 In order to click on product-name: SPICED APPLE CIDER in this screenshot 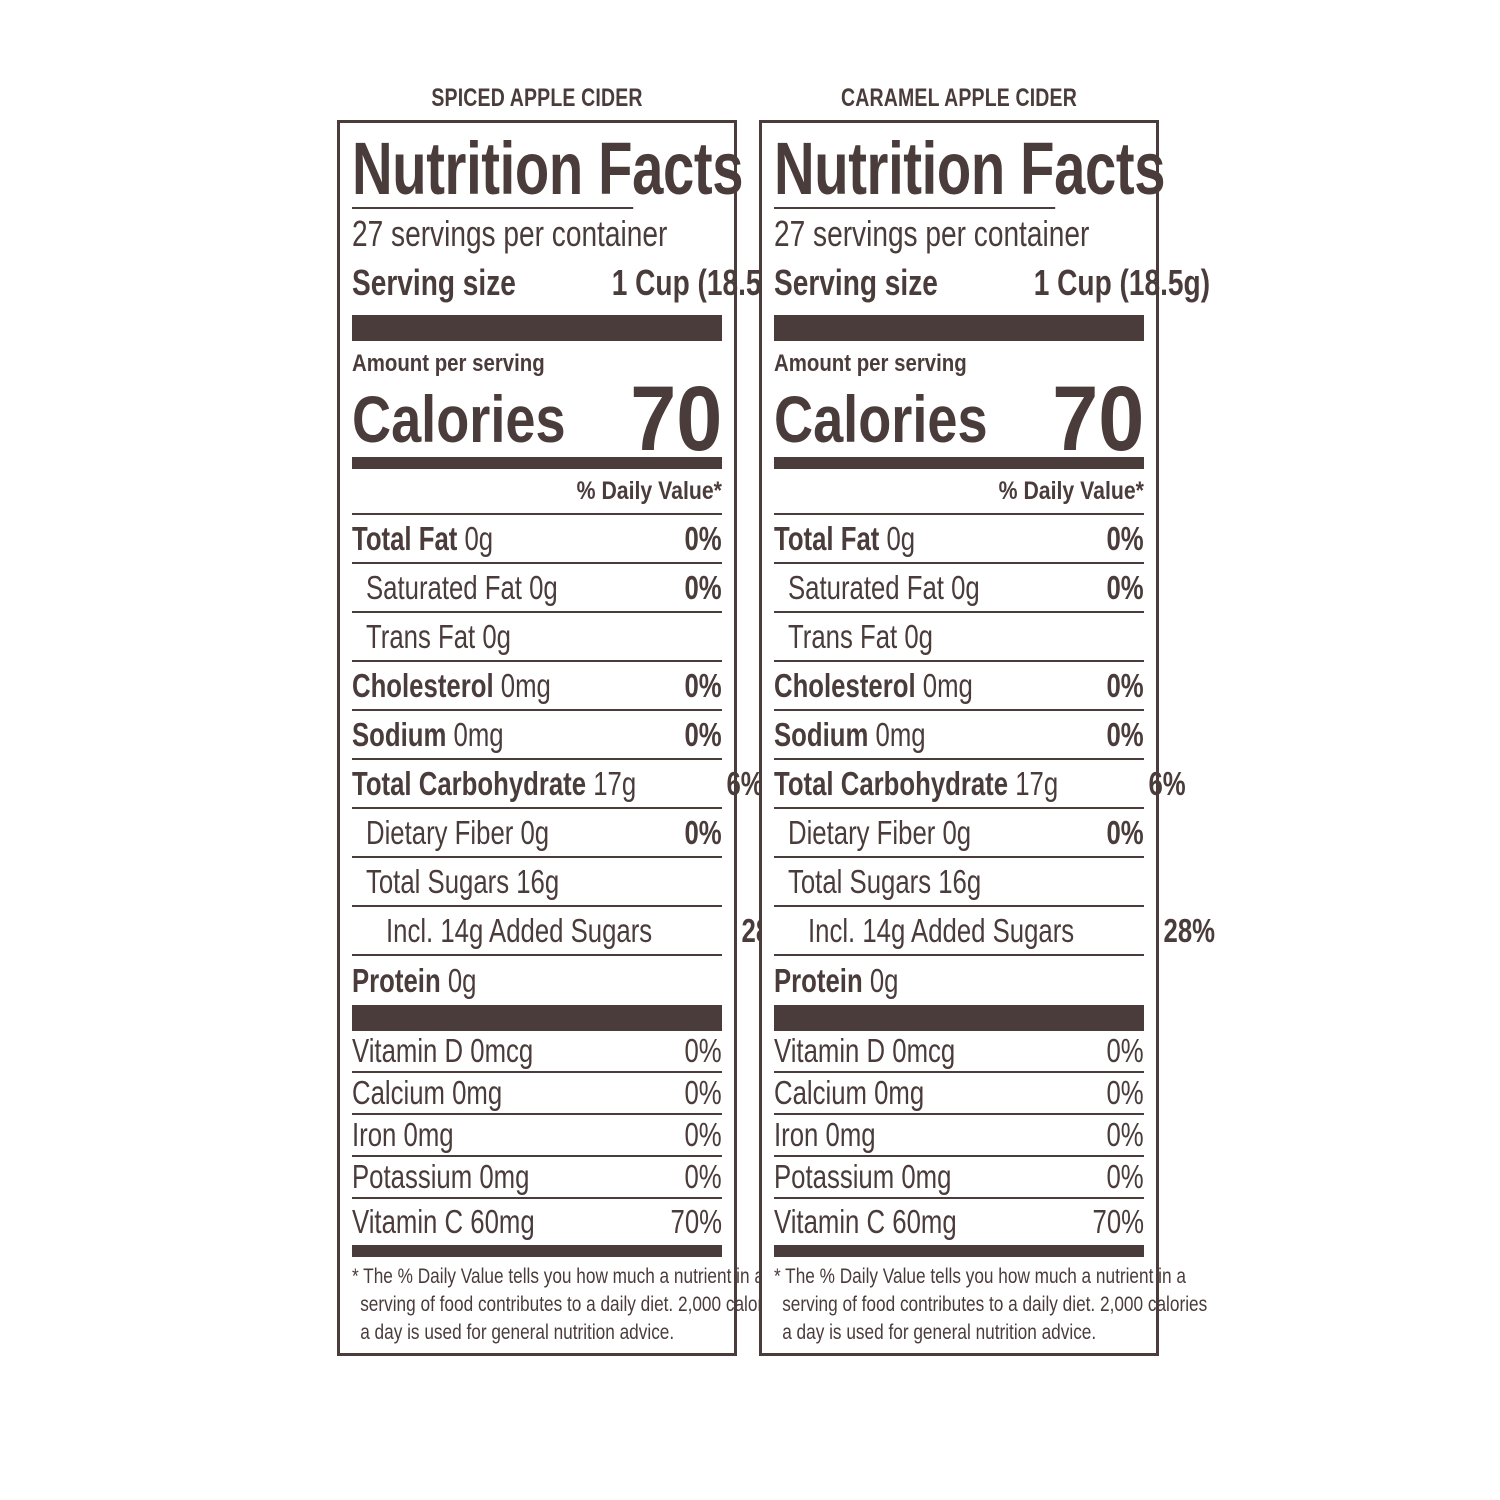, I will do `click(537, 98)`.